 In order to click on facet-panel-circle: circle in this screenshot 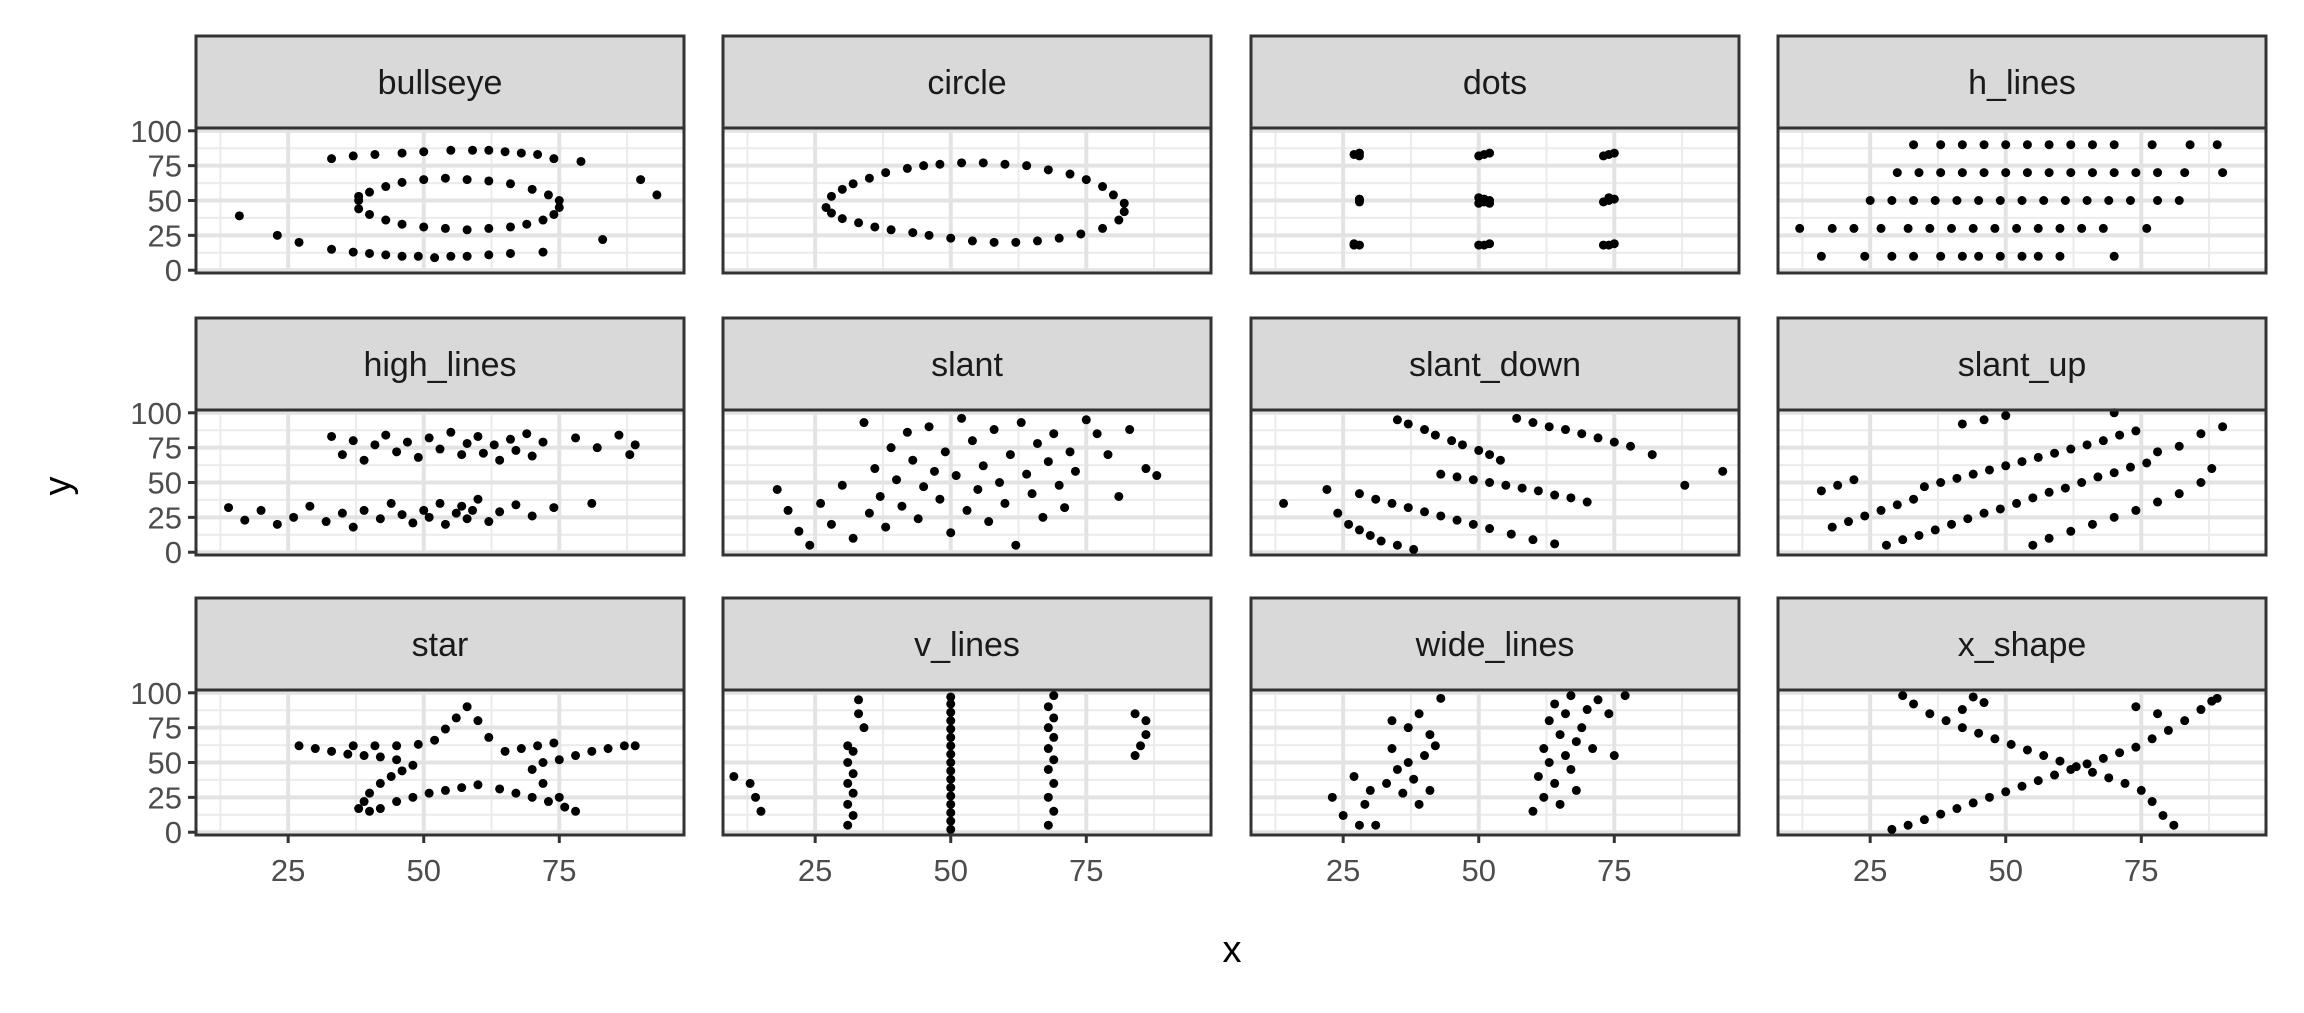, I will do `click(967, 154)`.